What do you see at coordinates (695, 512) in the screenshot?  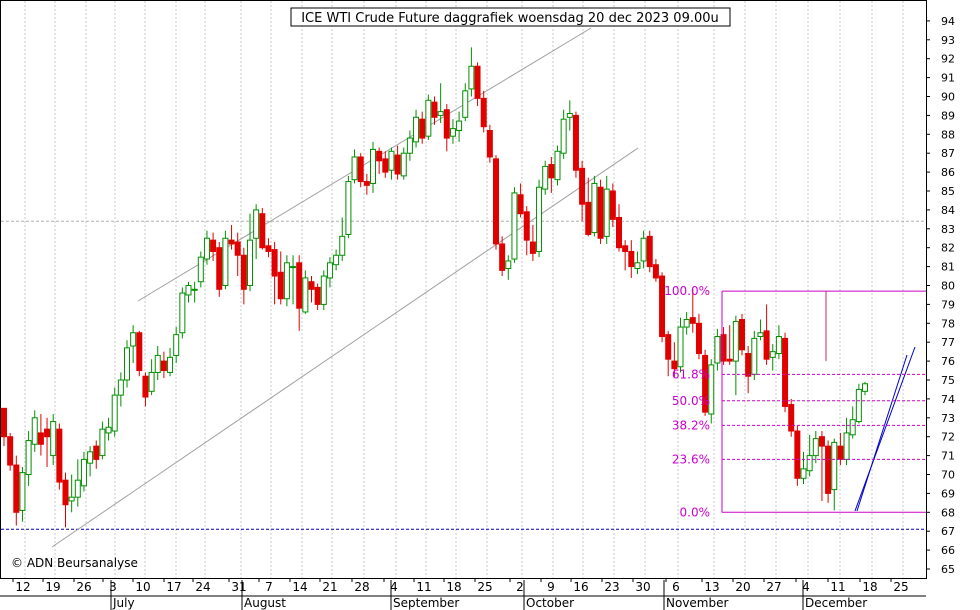 I see `fib-label: 0.0%` at bounding box center [695, 512].